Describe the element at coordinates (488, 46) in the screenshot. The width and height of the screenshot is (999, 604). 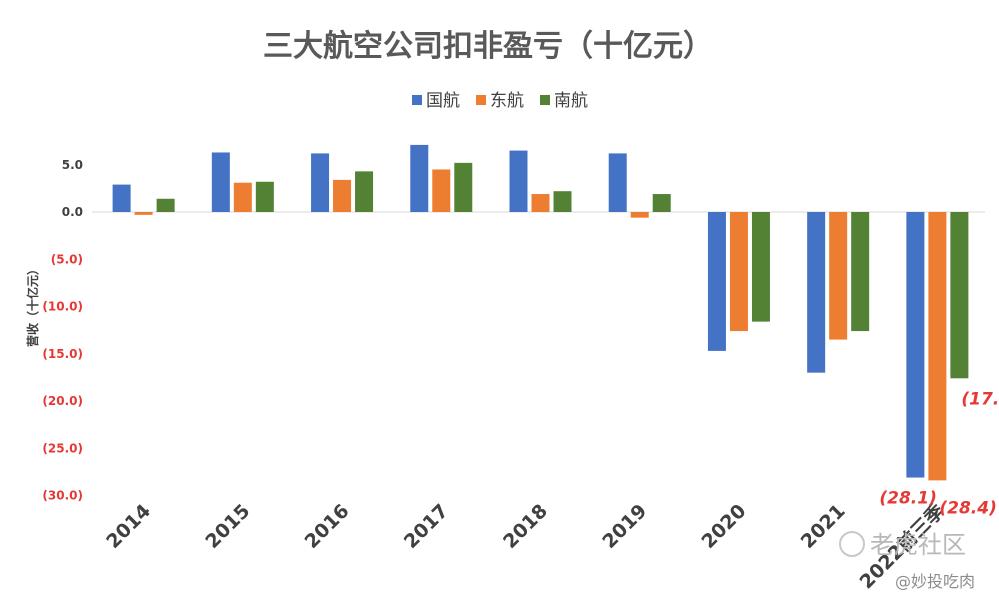
I see `chart-title: 三大航空公司扣非盈亏（十亿元）` at that location.